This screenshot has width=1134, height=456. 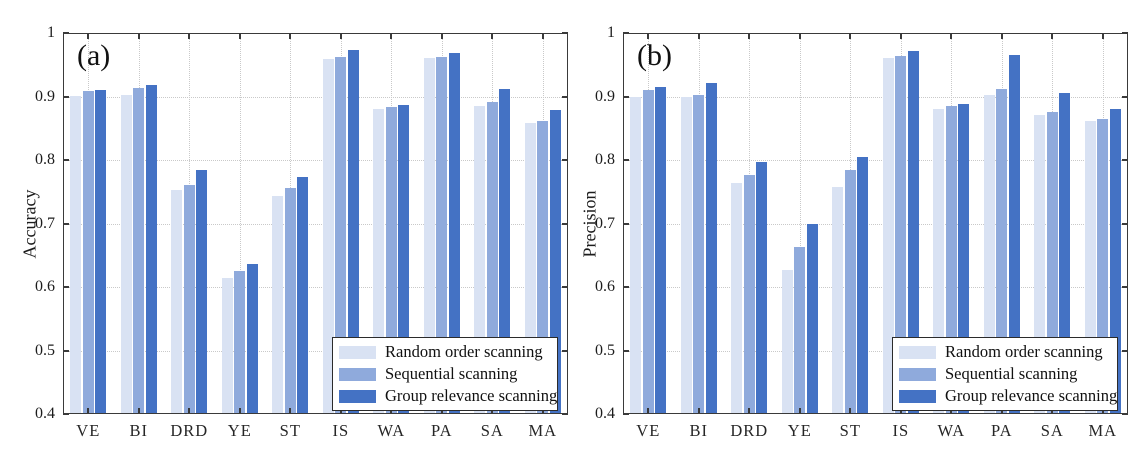 What do you see at coordinates (45, 413) in the screenshot?
I see `y-tick-label: 0.4` at bounding box center [45, 413].